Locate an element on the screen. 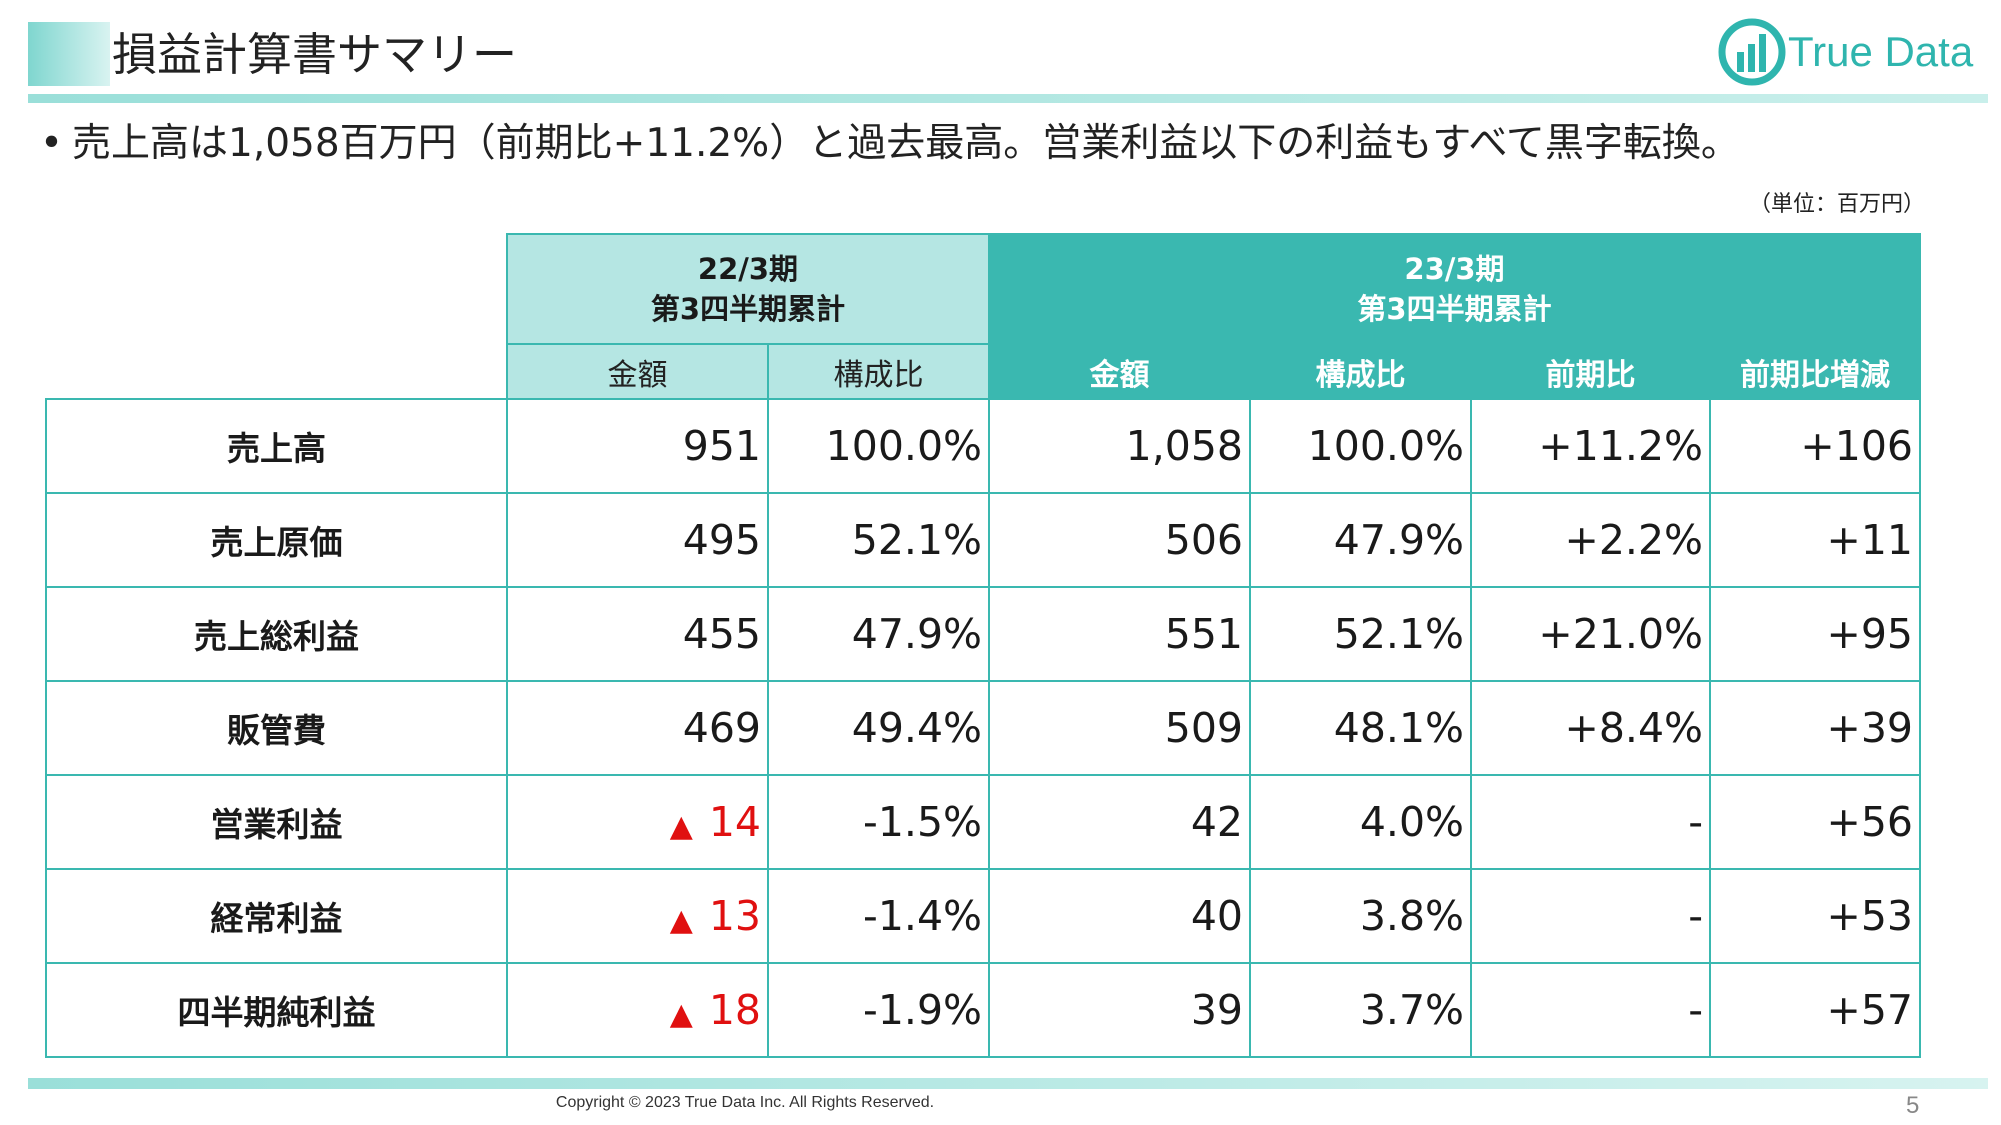 Image resolution: width=2001 pixels, height=1125 pixels. prev-period-header: 22/3期 第3四半期累計 is located at coordinates (748, 289).